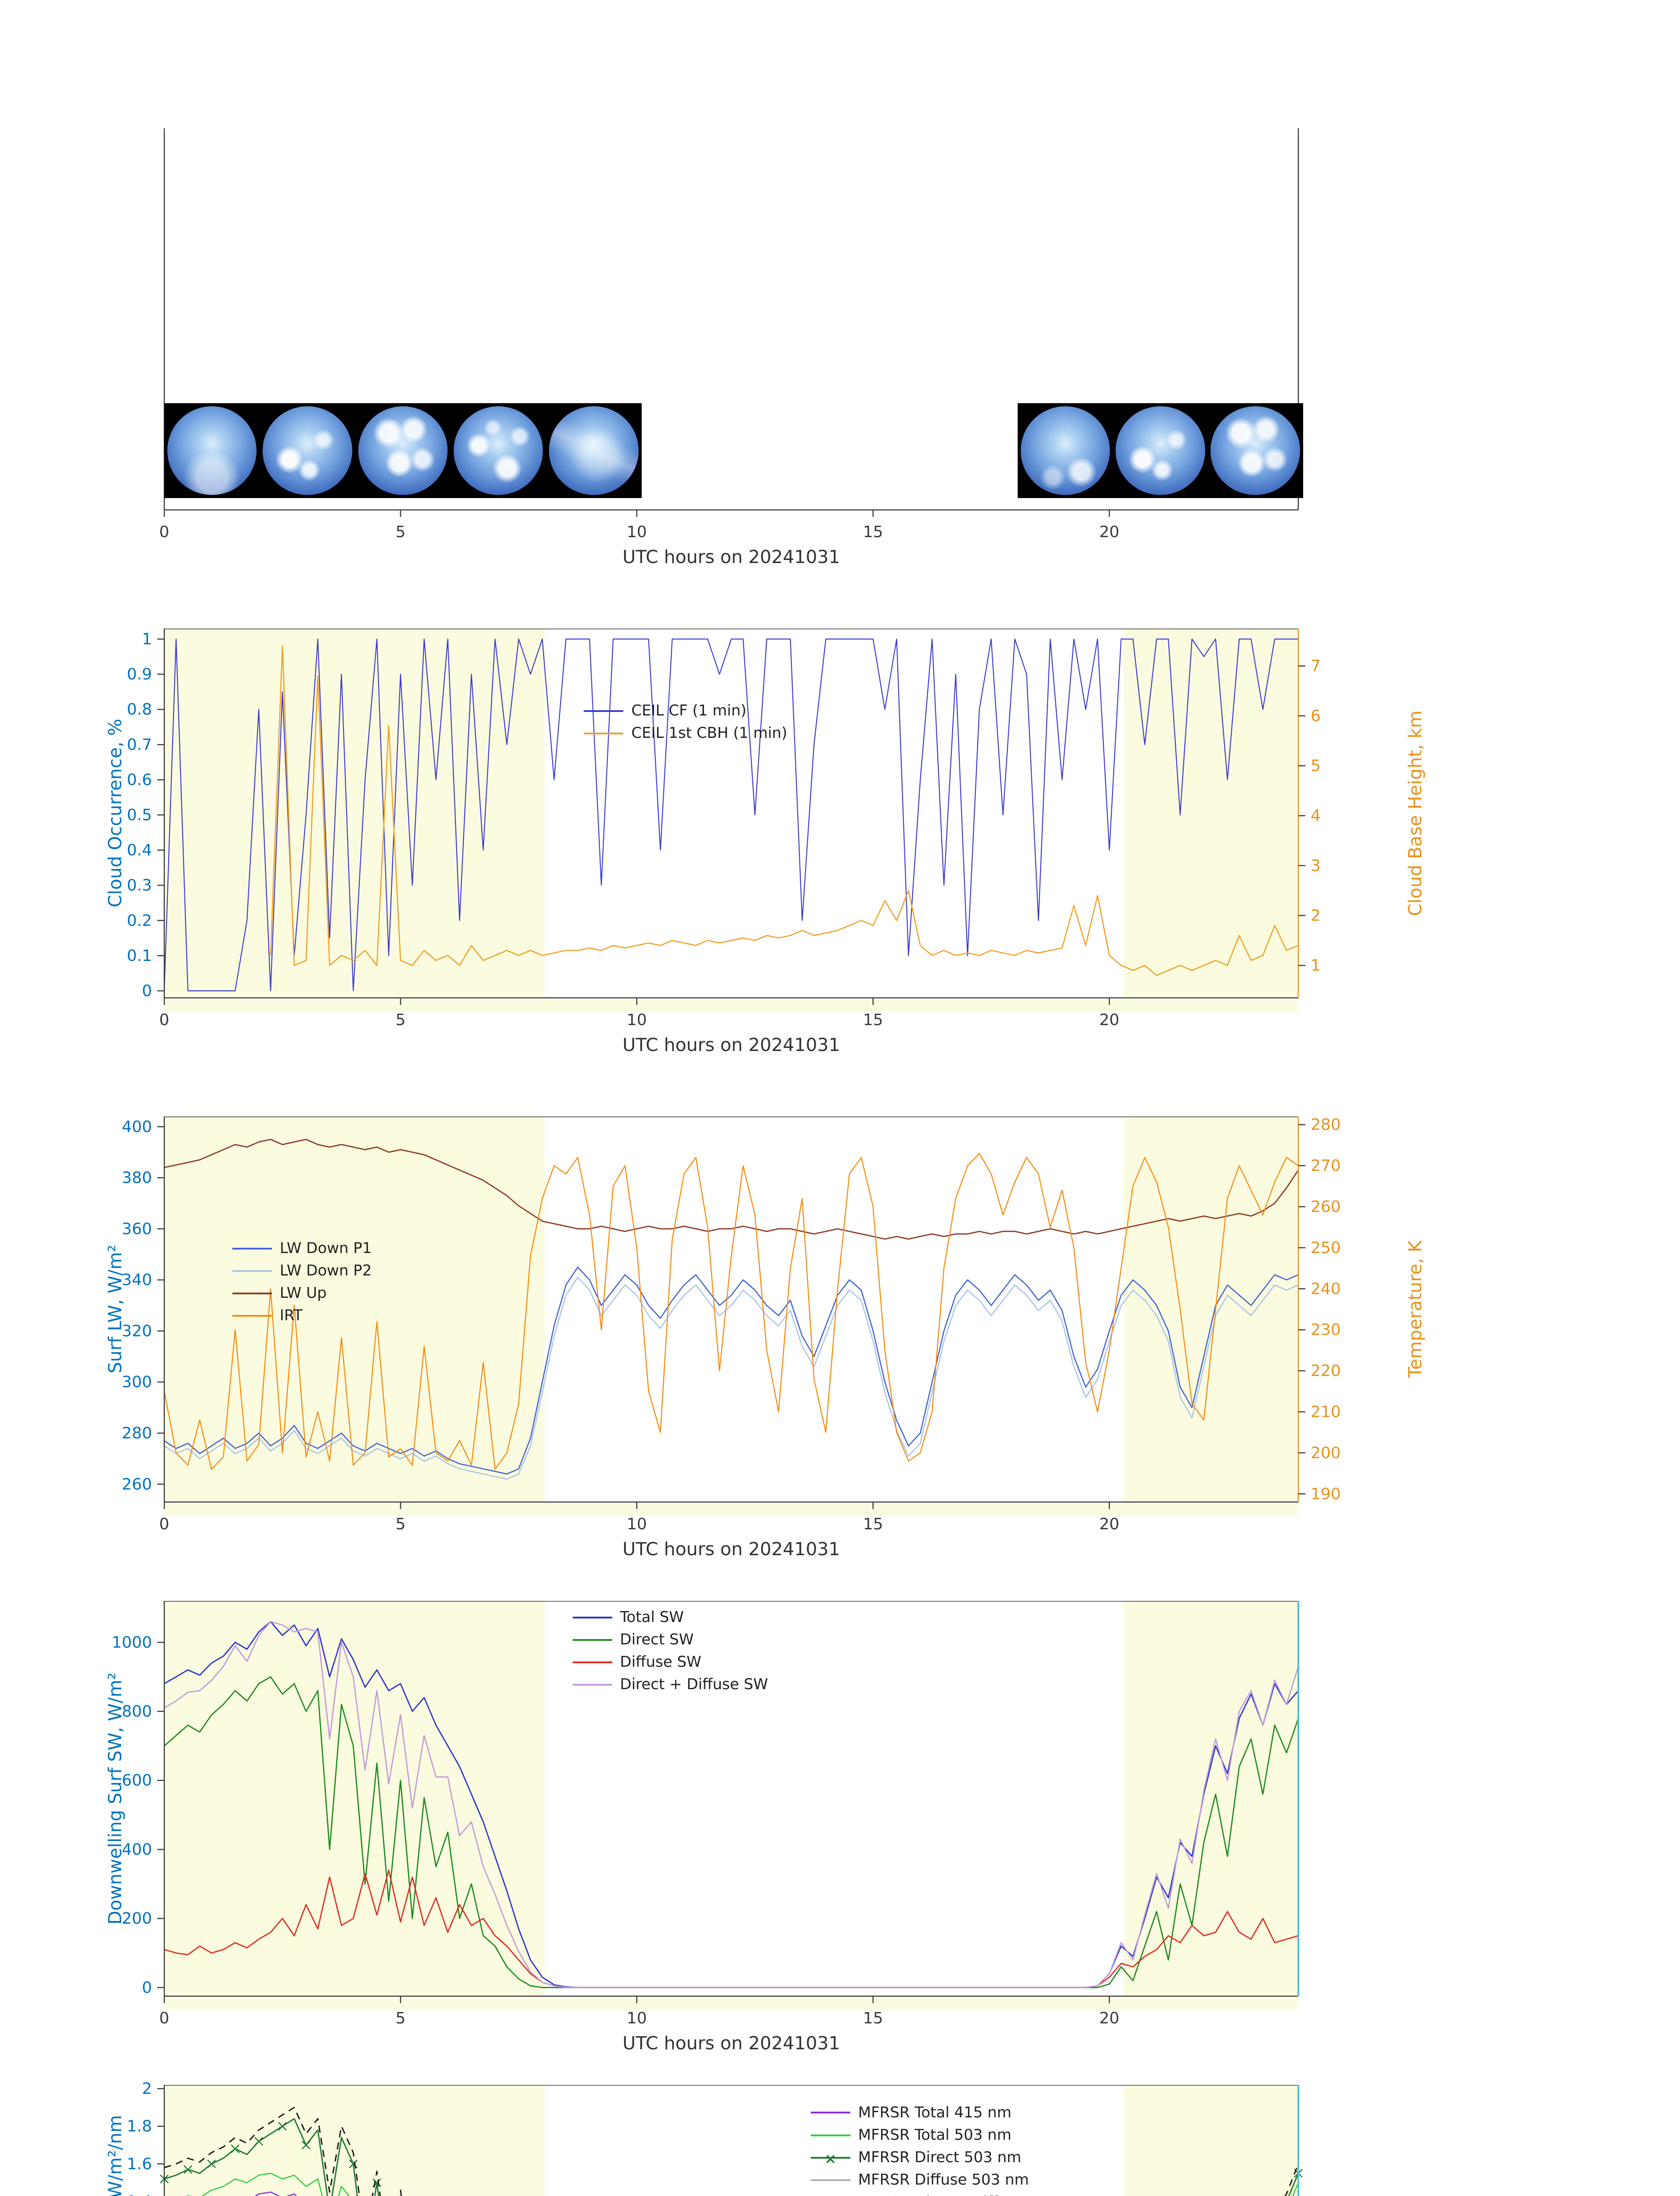 This screenshot has width=1680, height=2196. Describe the element at coordinates (139, 780) in the screenshot. I see `y-tick-label-left: 0.6` at that location.